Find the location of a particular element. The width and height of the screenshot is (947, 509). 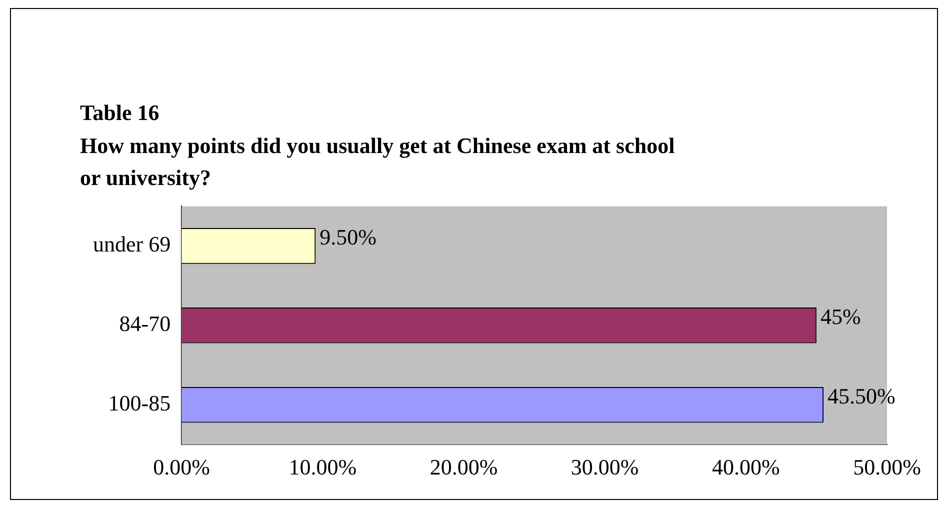

y-tick-label: under 69 is located at coordinates (131, 244).